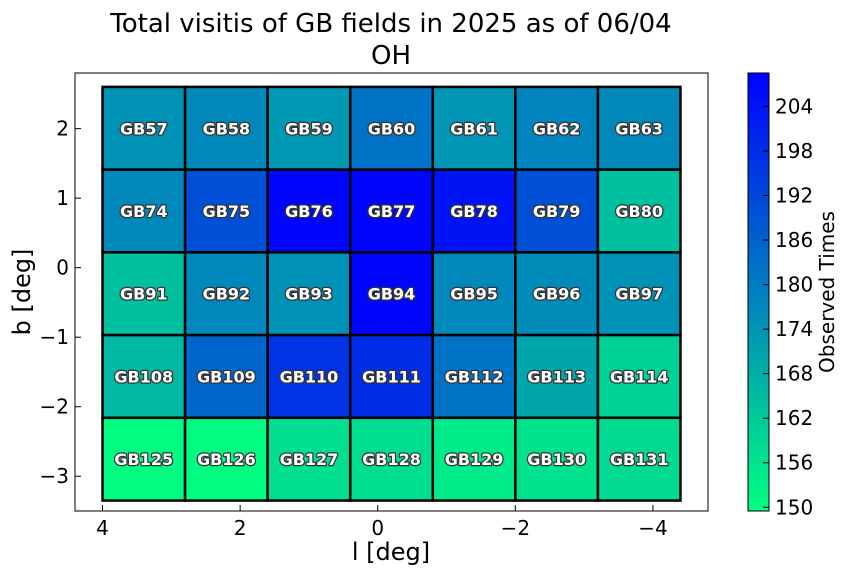  What do you see at coordinates (794, 507) in the screenshot?
I see `colorbar-tick-label: 150` at bounding box center [794, 507].